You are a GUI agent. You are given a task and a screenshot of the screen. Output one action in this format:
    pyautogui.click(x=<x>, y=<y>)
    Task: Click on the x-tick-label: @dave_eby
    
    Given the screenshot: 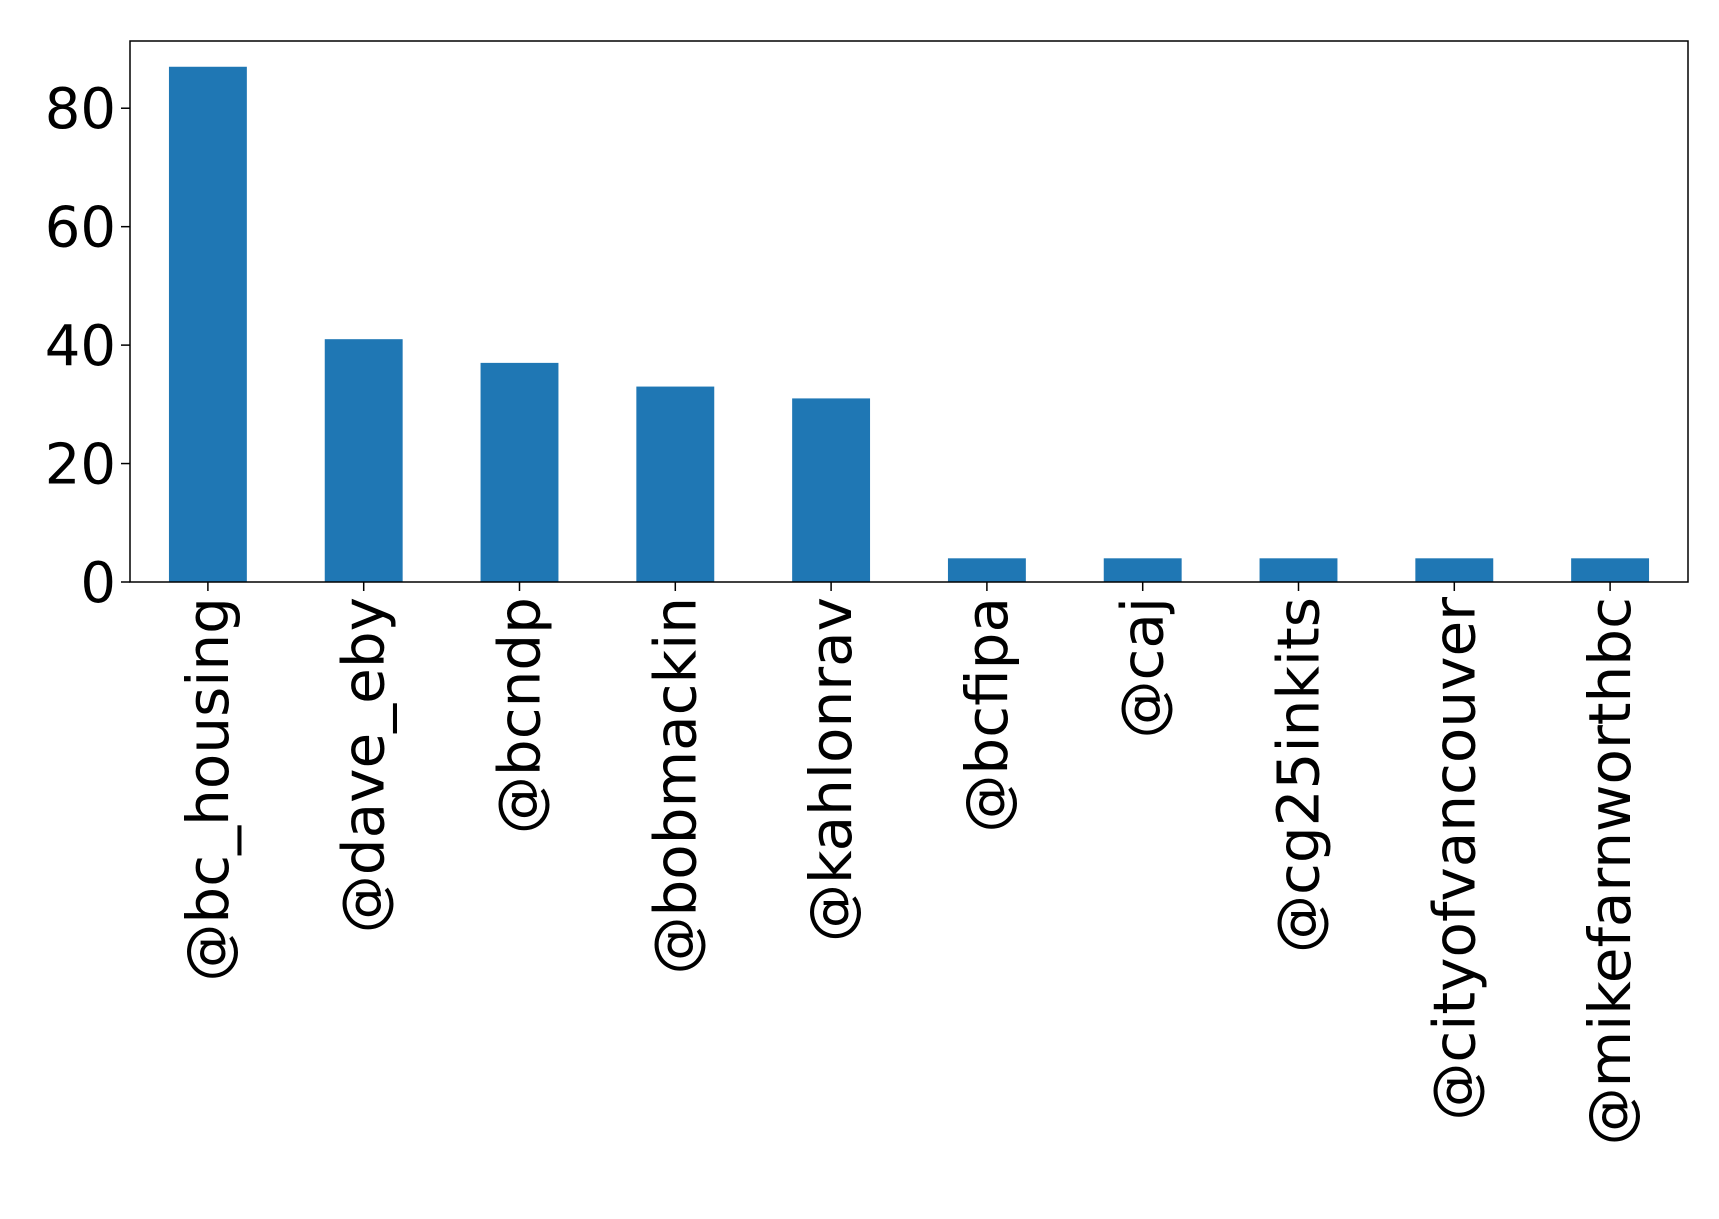 What is the action you would take?
    pyautogui.click(x=364, y=765)
    